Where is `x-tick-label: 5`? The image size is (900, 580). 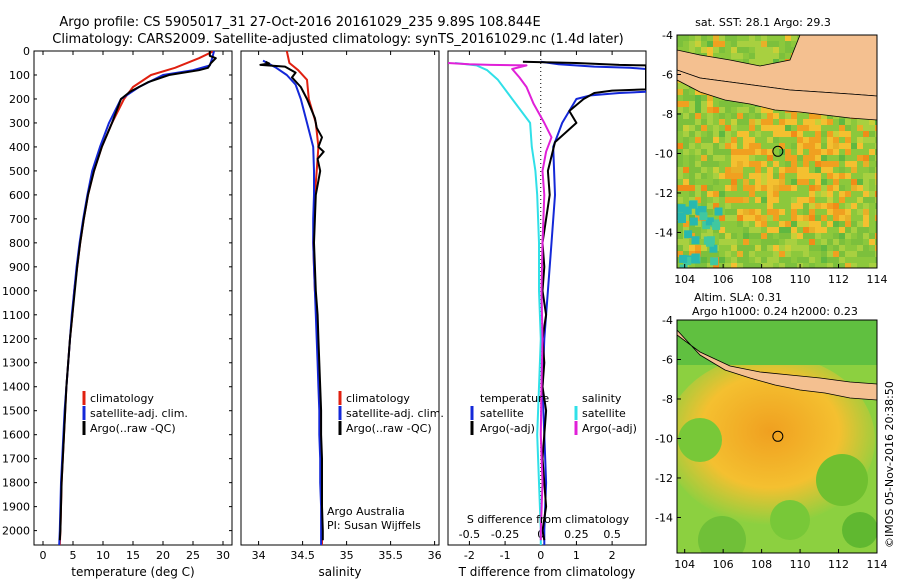
x-tick-label: 5 is located at coordinates (73, 555).